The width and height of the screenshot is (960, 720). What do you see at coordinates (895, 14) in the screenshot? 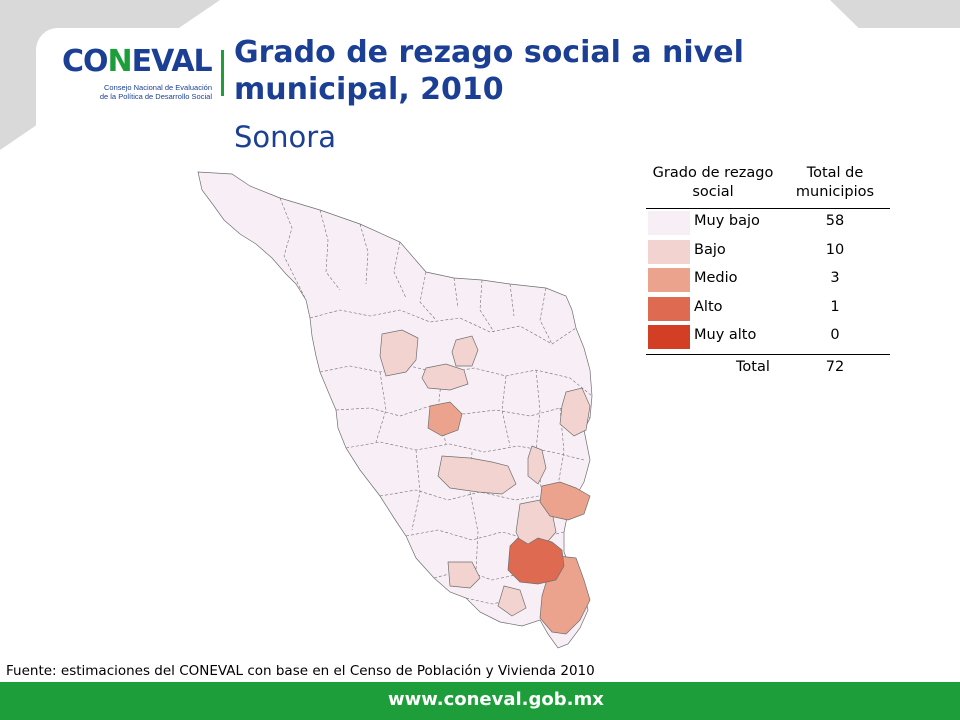
I see `background-corner-right` at bounding box center [895, 14].